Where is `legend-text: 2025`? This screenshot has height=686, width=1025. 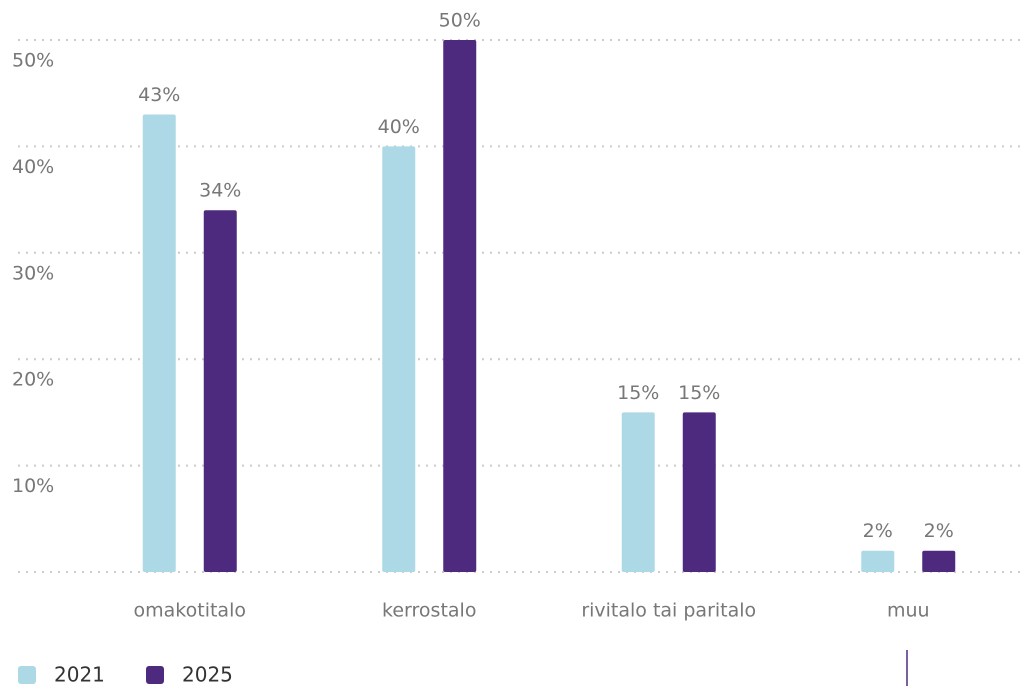 legend-text: 2025 is located at coordinates (207, 674).